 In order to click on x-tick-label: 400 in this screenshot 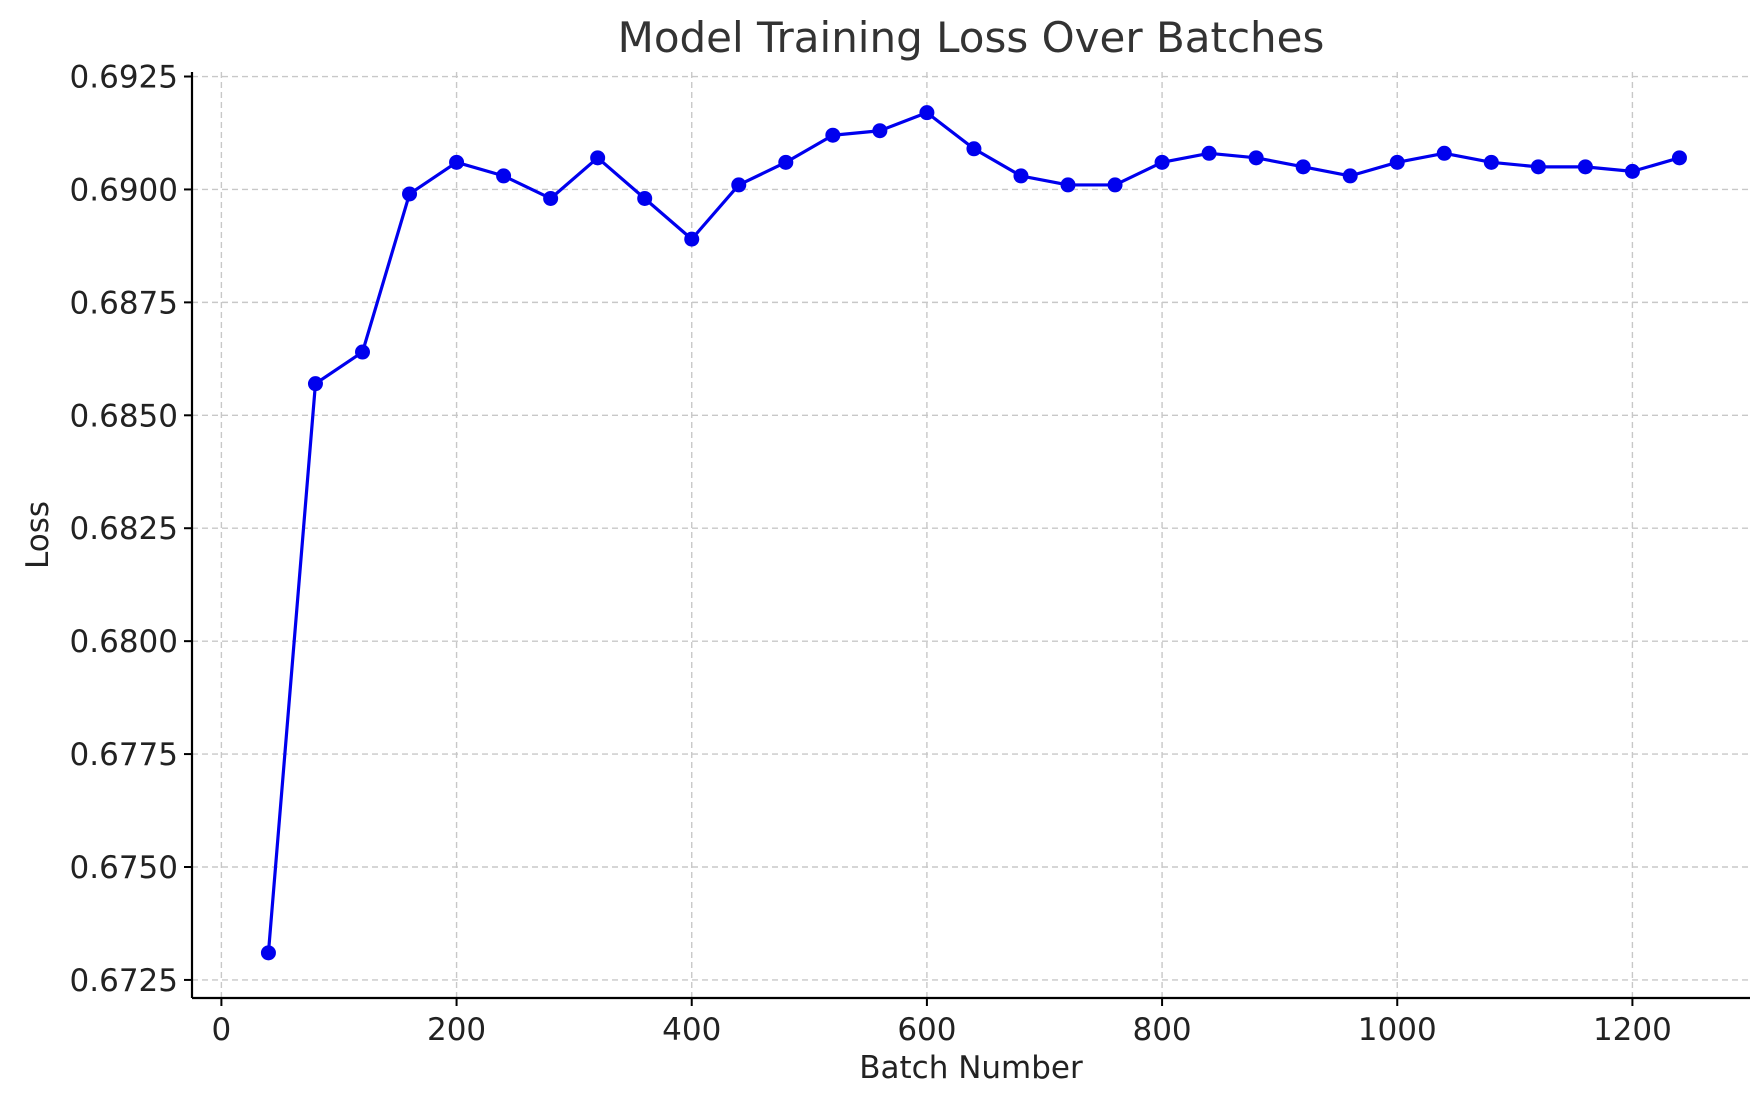, I will do `click(691, 1030)`.